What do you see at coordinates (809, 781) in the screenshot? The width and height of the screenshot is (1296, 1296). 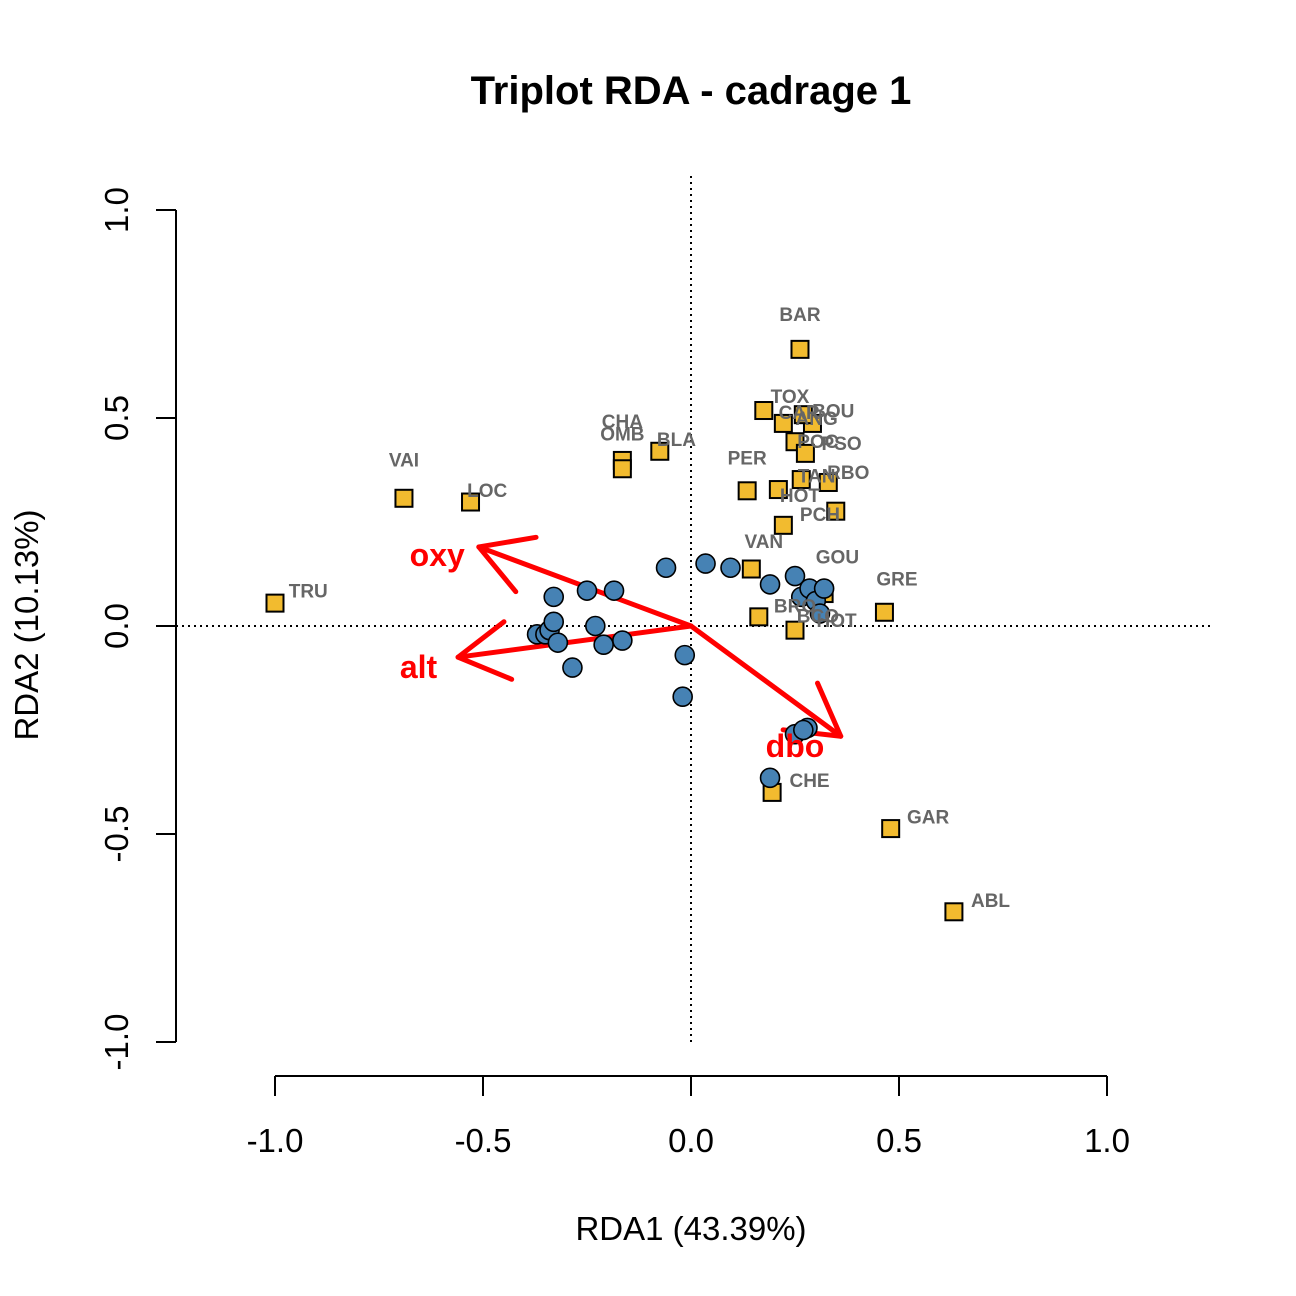 I see `species-label-che: CHE` at bounding box center [809, 781].